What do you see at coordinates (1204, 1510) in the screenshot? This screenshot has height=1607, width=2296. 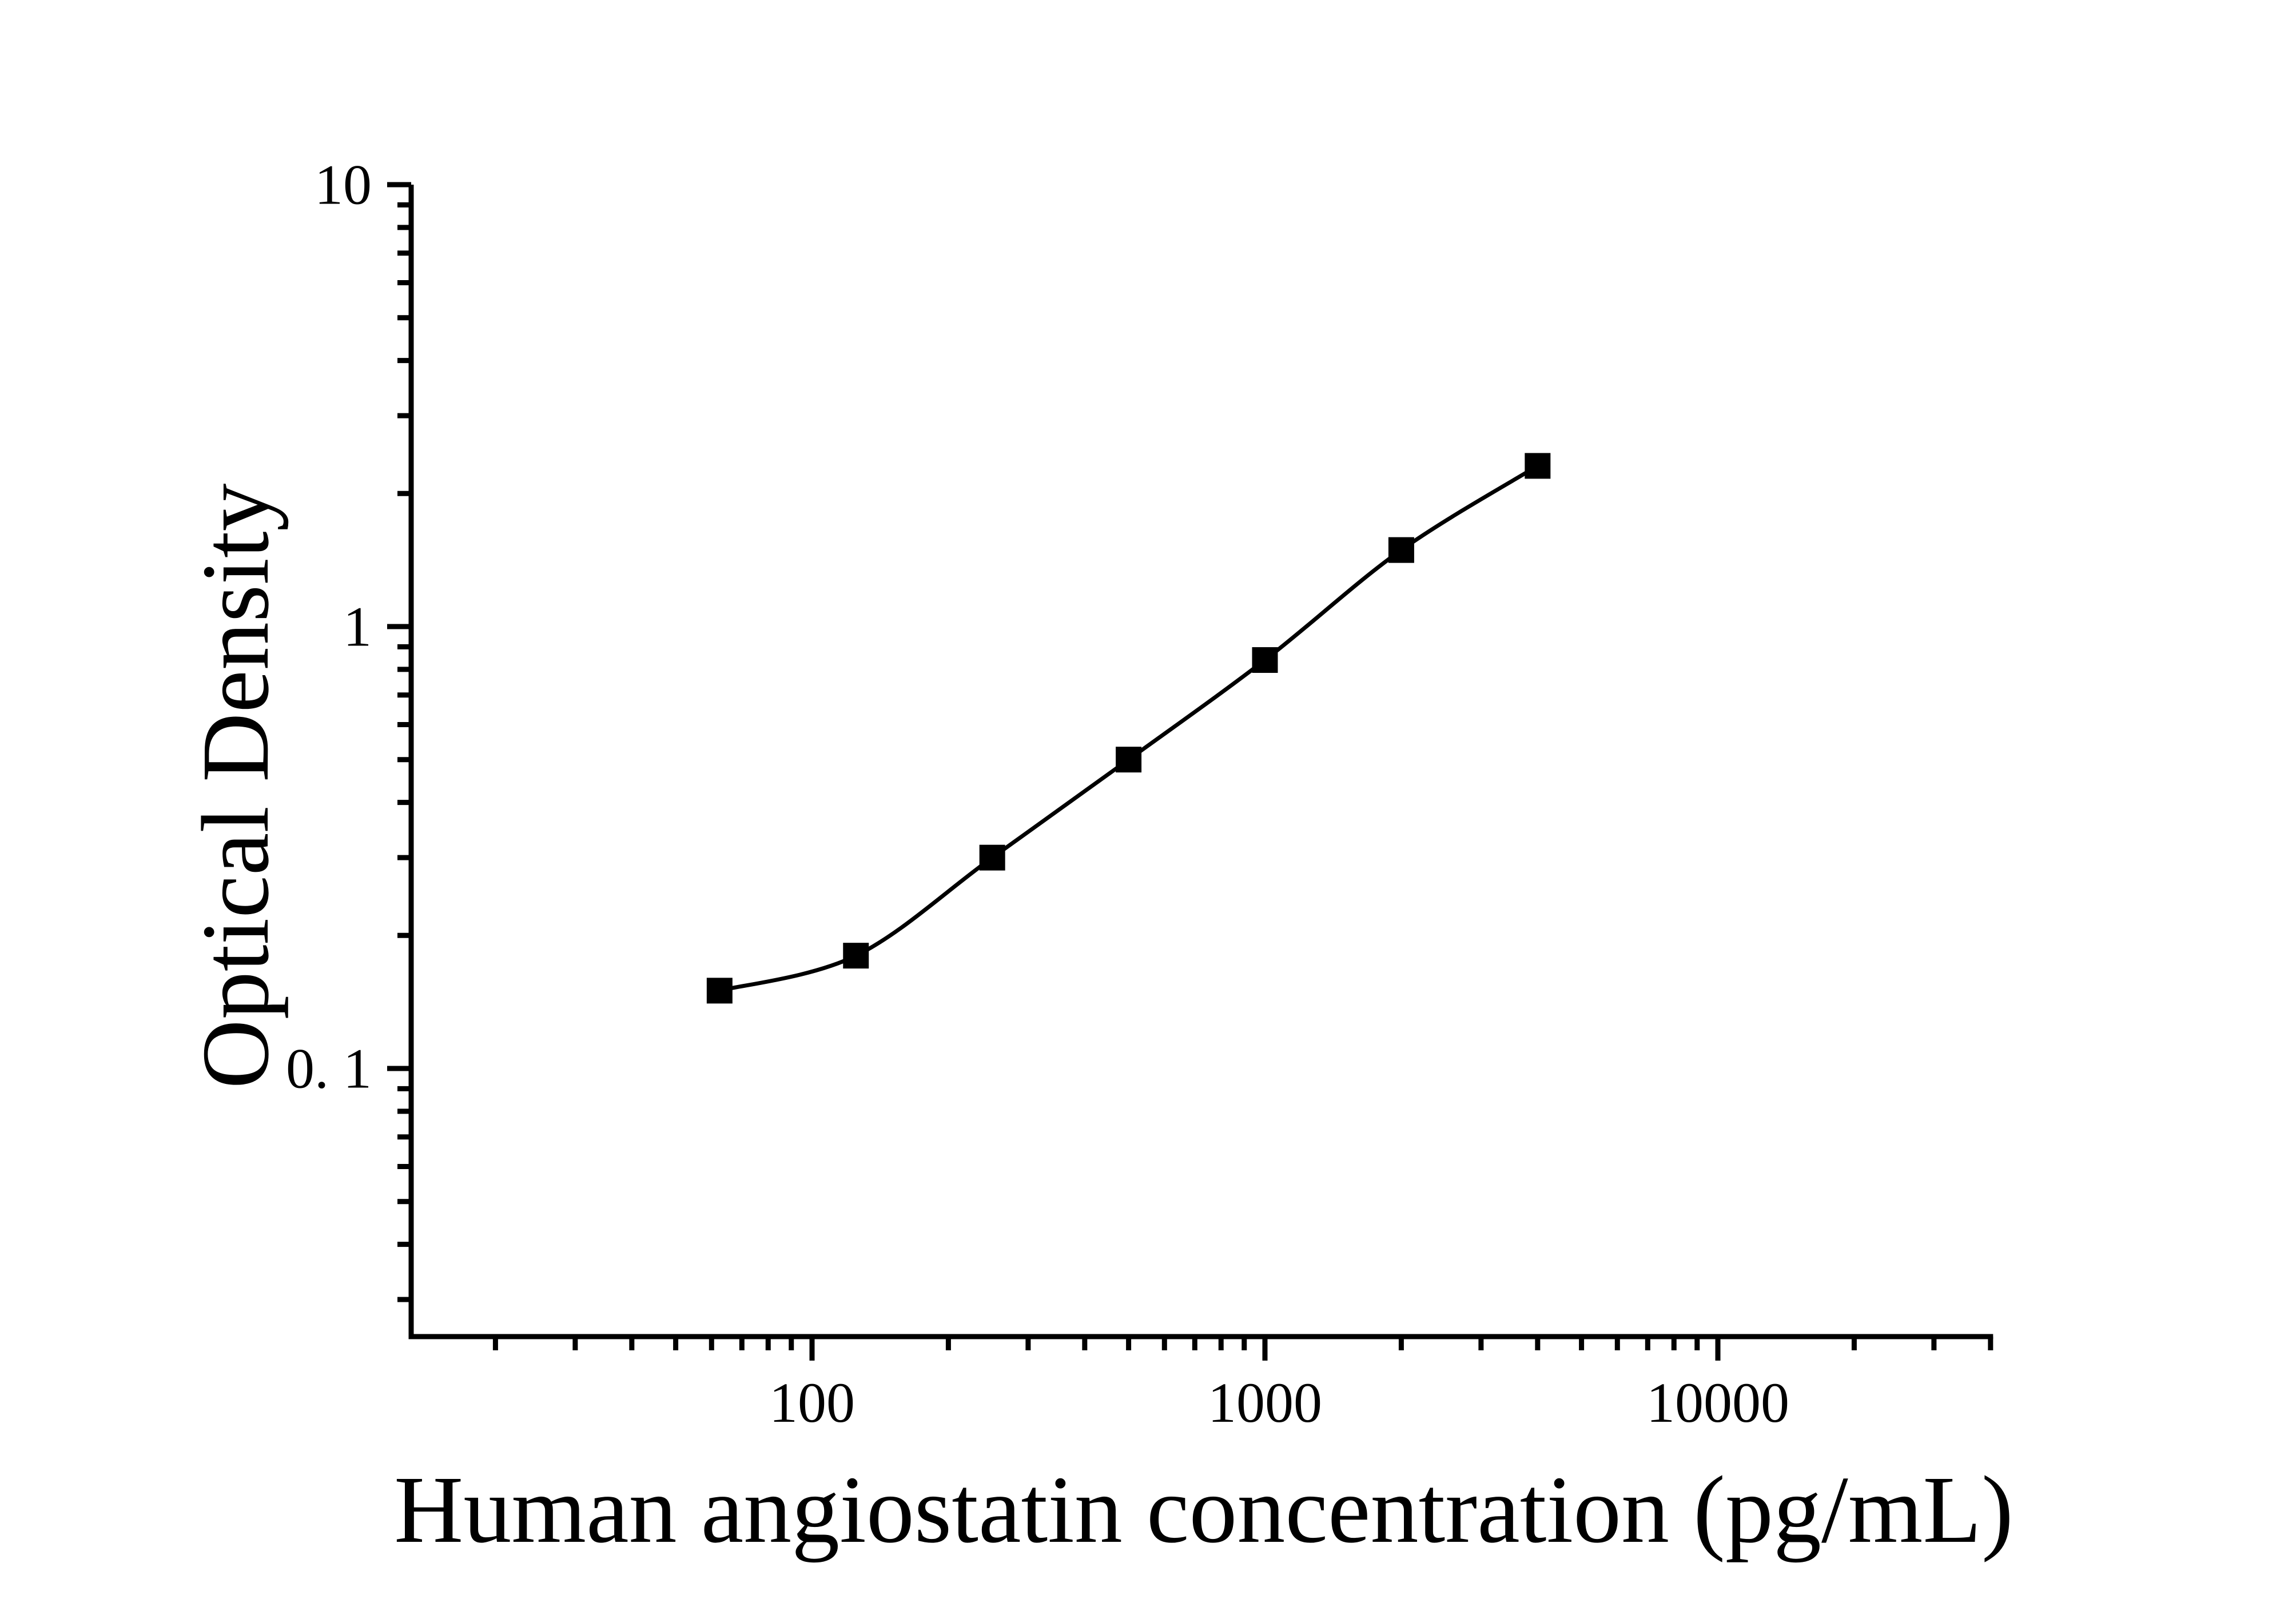 I see `x-axis-title: Human angiostatin concentration (pg/mL)` at bounding box center [1204, 1510].